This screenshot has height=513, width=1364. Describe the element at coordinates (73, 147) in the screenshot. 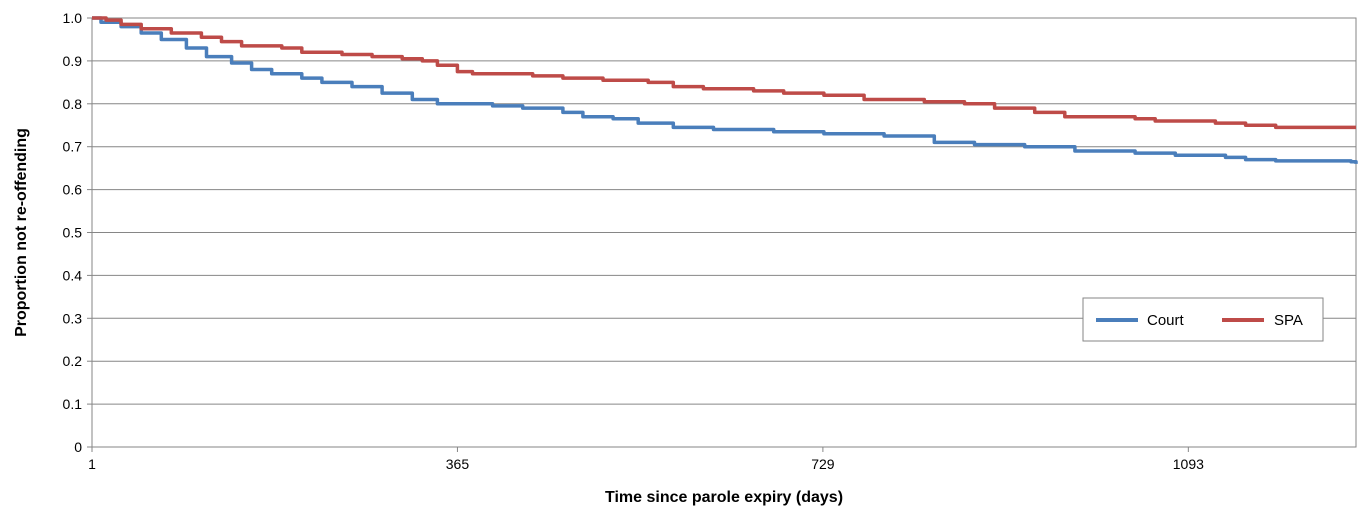

I see `y-tick-label: 0.7` at that location.